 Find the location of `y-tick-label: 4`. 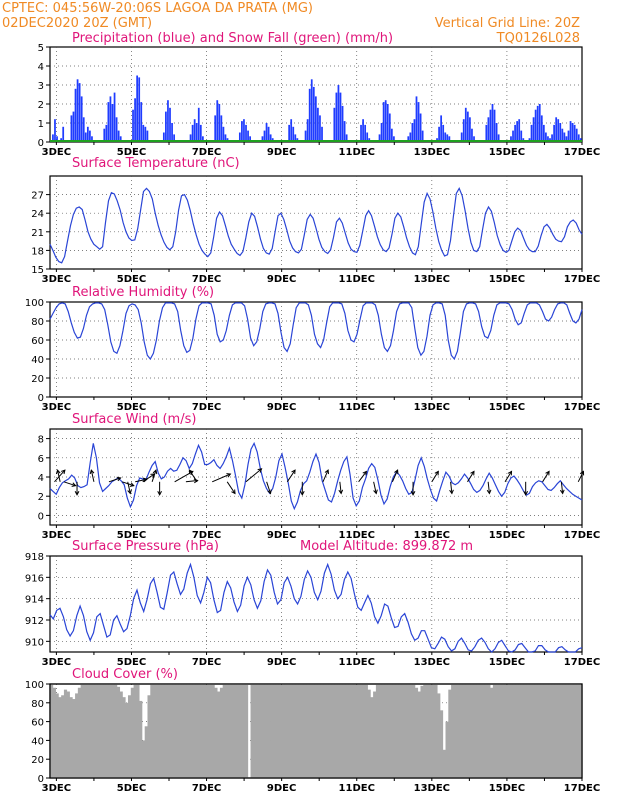

y-tick-label: 4 is located at coordinates (41, 478).